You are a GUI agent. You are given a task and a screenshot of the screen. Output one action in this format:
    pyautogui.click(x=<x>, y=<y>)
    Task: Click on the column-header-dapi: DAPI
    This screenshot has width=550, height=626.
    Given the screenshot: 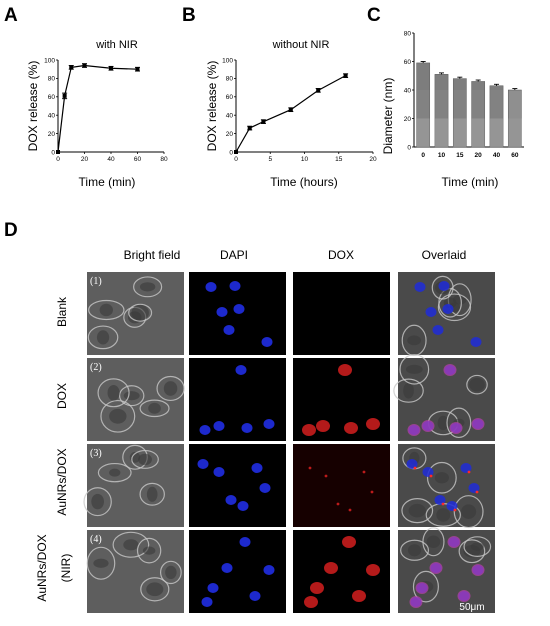 What is the action you would take?
    pyautogui.click(x=234, y=255)
    